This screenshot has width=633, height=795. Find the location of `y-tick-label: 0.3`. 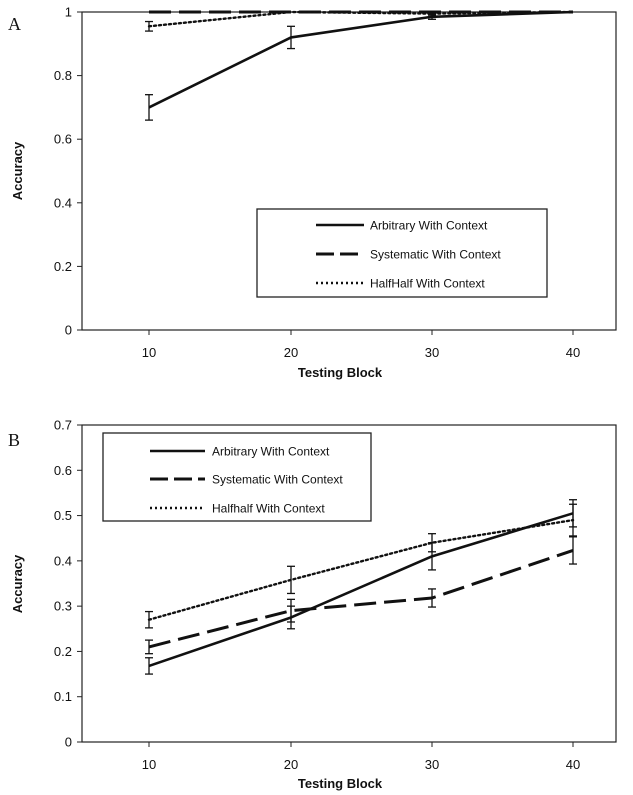

y-tick-label: 0.3 is located at coordinates (63, 606).